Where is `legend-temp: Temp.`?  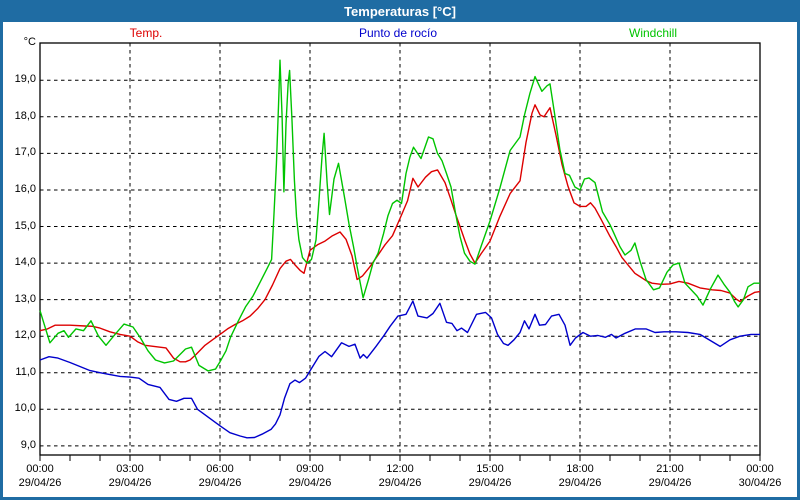
legend-temp: Temp. is located at coordinates (146, 33).